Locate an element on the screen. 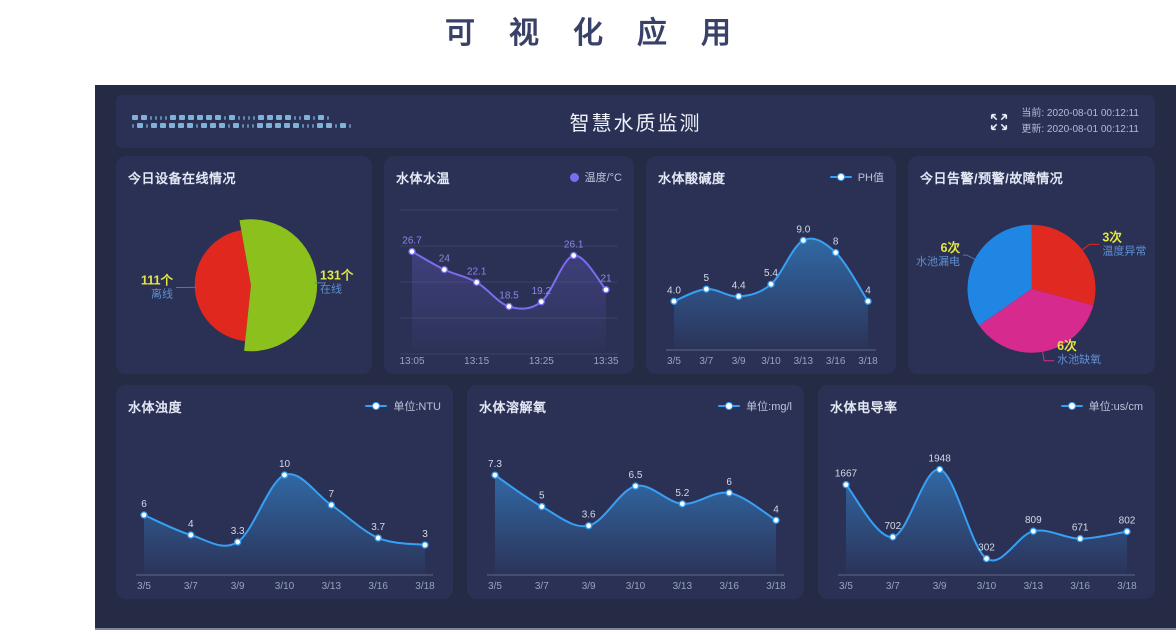 The height and width of the screenshot is (639, 1176). ph-area-chart: 4.0 5 4.4 5.4 9.0 8 4 3/5 3/7 3/9 3/10 3/13 3/16 3/18 is located at coordinates (771, 280).